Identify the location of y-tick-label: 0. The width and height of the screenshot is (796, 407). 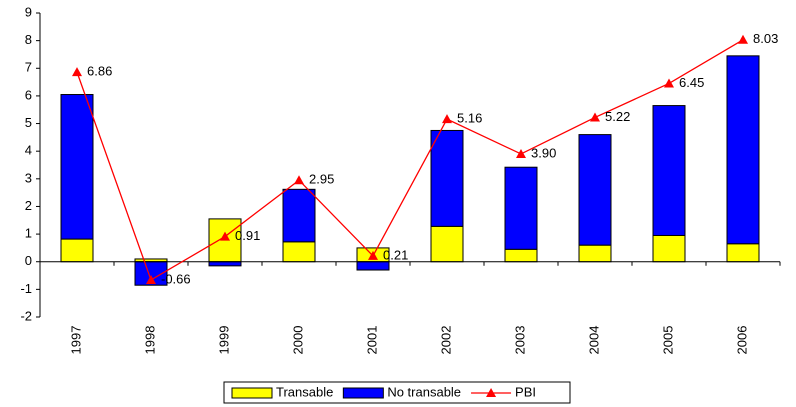
(28, 260).